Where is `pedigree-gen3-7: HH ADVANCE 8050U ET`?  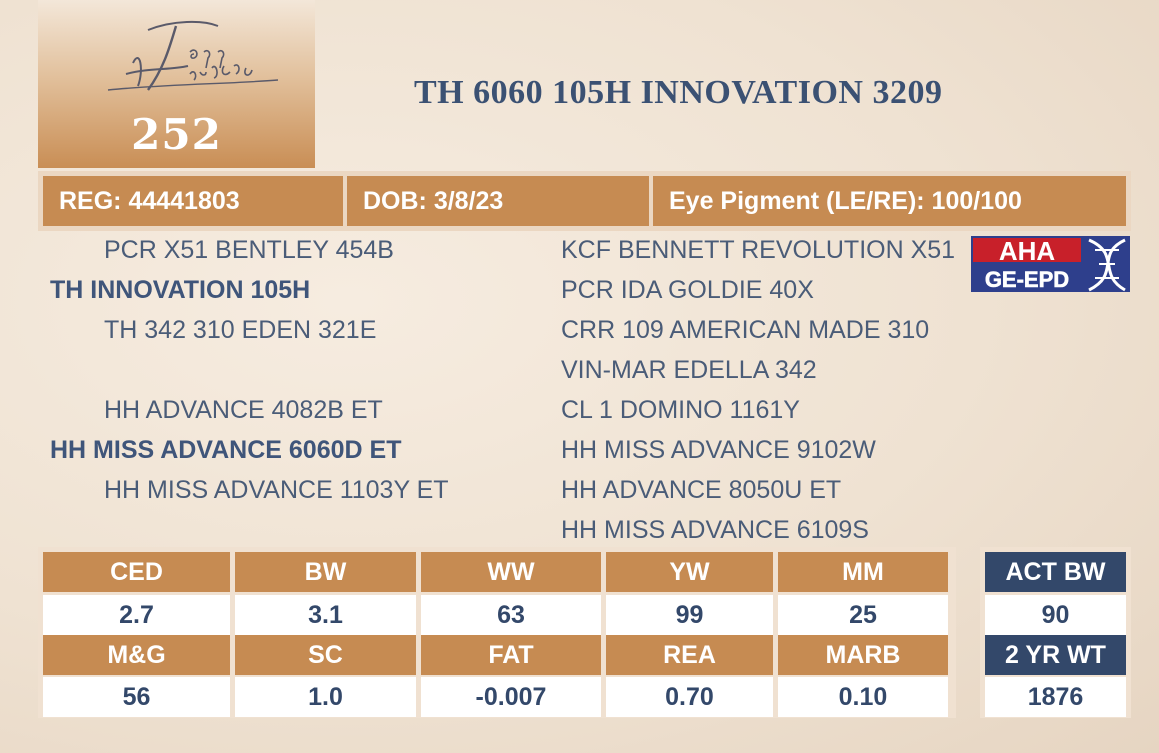
pedigree-gen3-7: HH ADVANCE 8050U ET is located at coordinates (701, 490).